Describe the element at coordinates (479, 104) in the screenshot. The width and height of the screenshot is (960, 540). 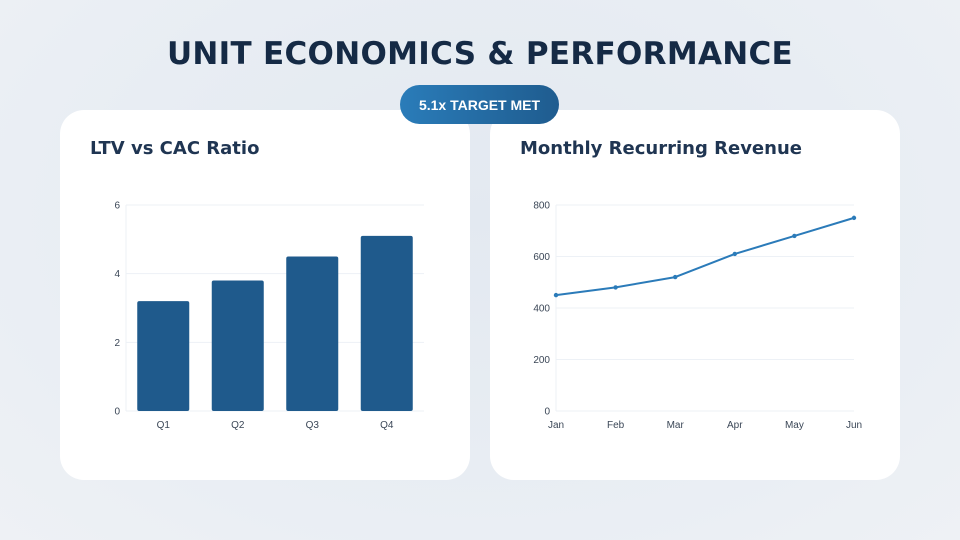
I see `target-met-badge: 5.1x TARGET MET` at that location.